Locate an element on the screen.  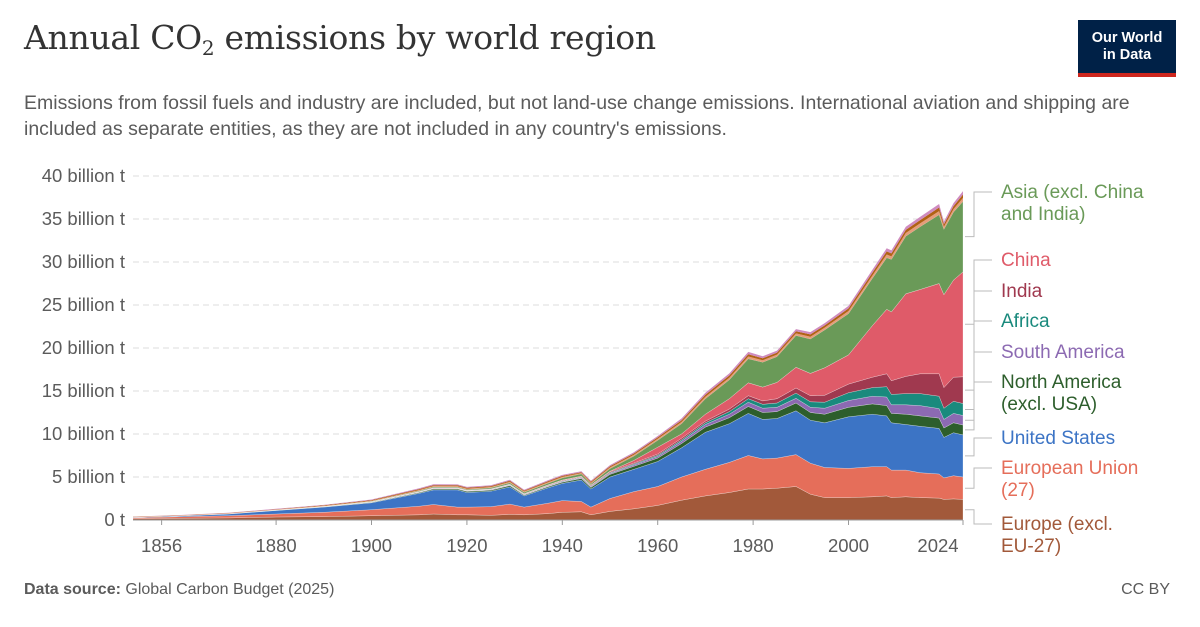
logo-line-2: in Data is located at coordinates (1127, 54).